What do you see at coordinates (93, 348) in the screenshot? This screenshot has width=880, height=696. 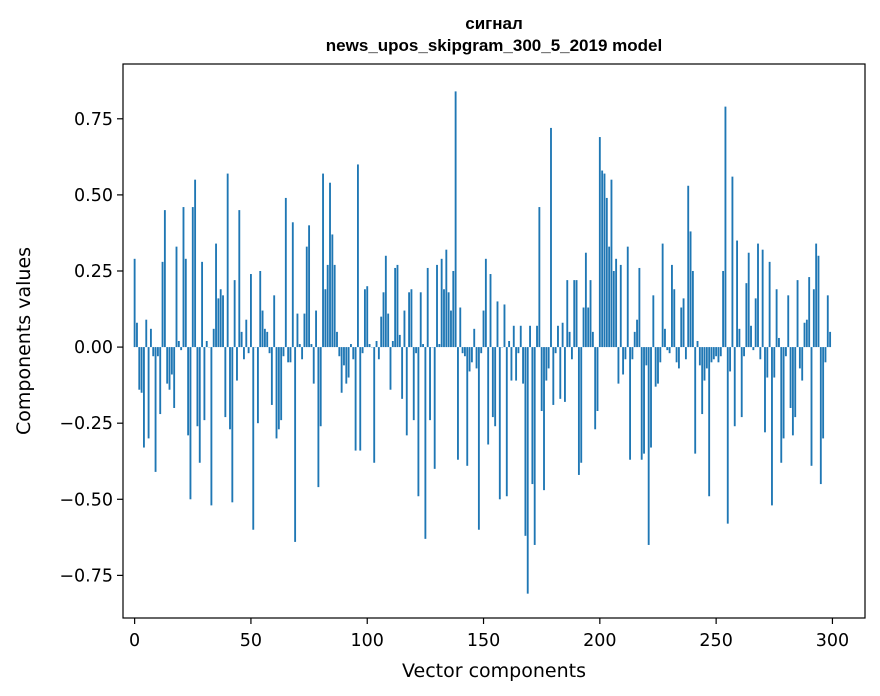 I see `y-tick-label: 0.00` at bounding box center [93, 348].